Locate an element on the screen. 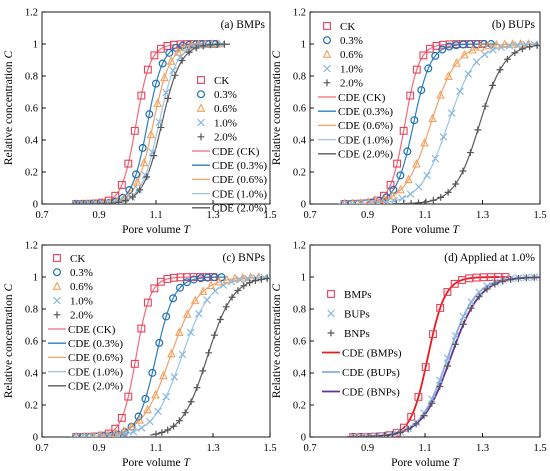  y-tick-label: 1 is located at coordinates (35, 278).